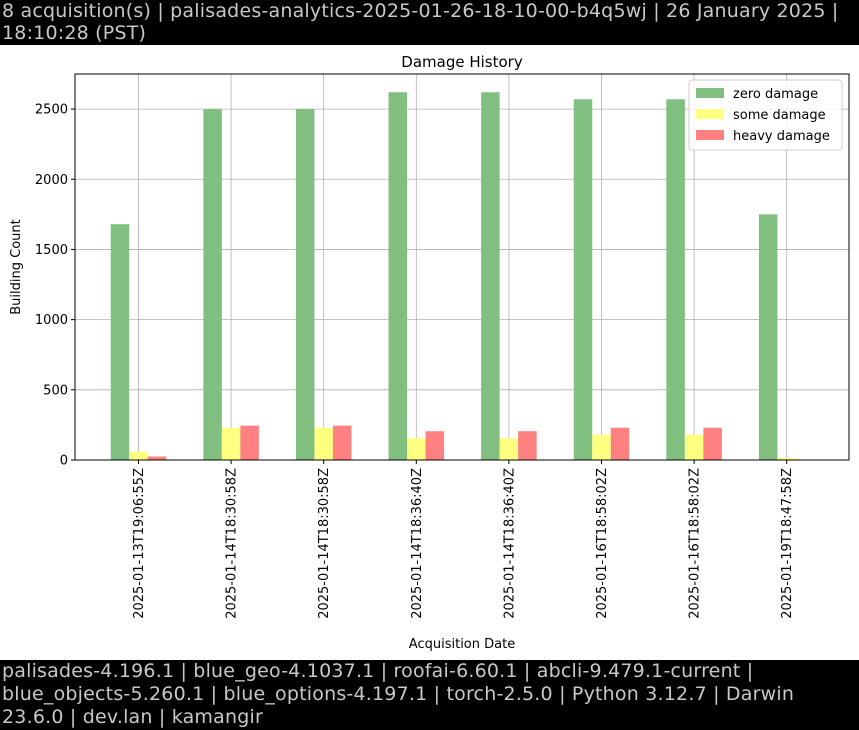 Image resolution: width=859 pixels, height=730 pixels. Describe the element at coordinates (55, 390) in the screenshot. I see `y-tick-label: 500` at that location.